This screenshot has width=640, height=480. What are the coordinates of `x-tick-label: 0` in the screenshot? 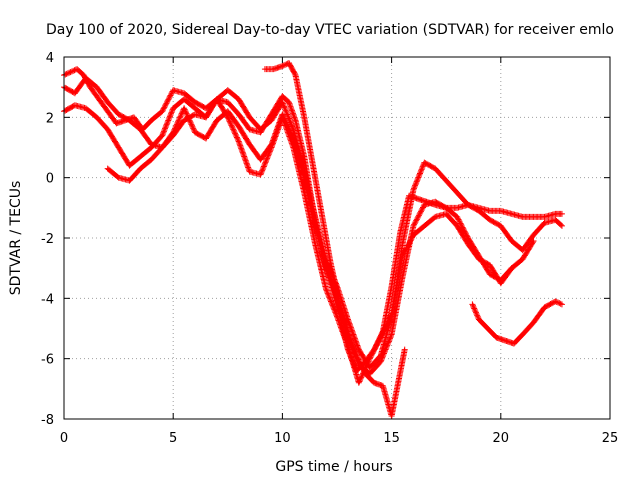 It's located at (64, 438).